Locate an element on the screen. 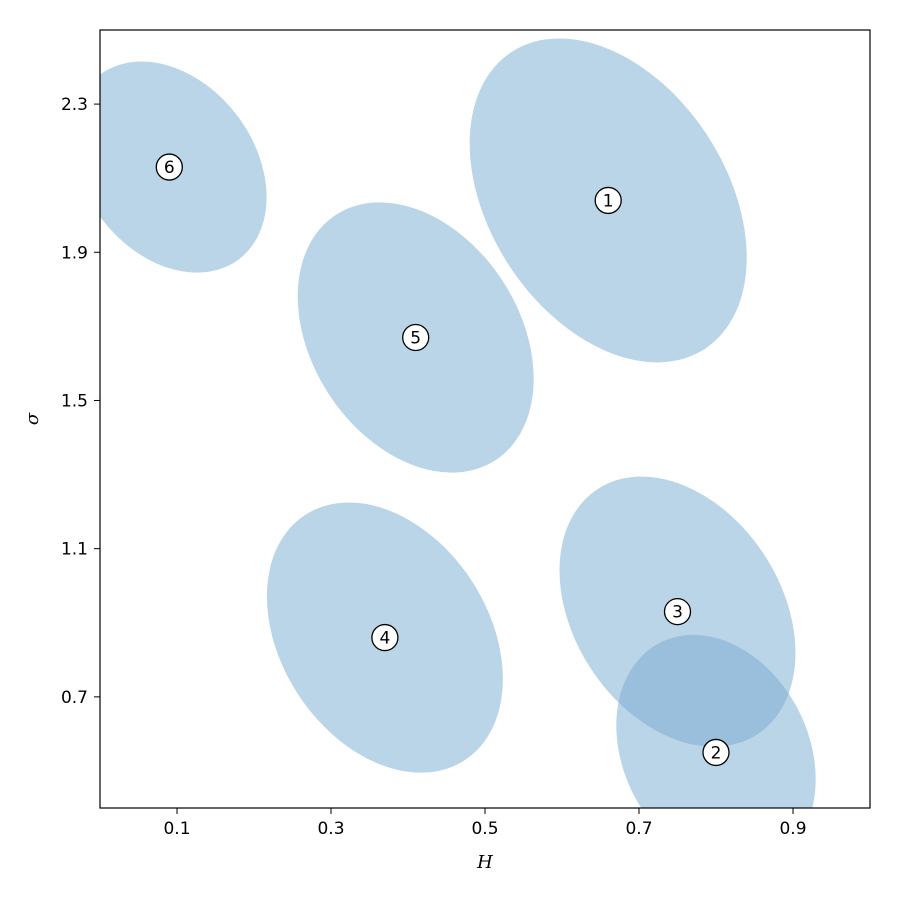 The image size is (900, 900). y-axis: 0.7 1.1 1.5 1.9 2.3 is located at coordinates (80, 401).